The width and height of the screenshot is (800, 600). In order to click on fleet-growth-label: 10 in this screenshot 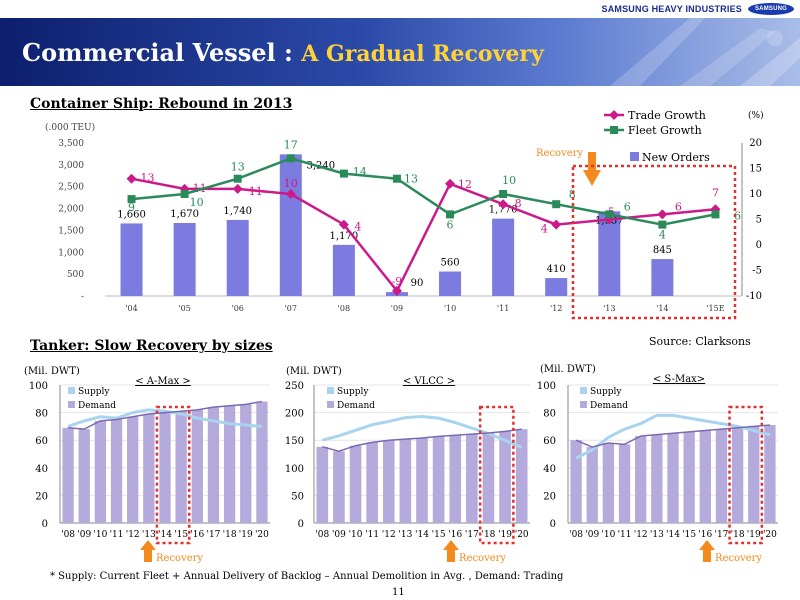, I will do `click(509, 180)`.